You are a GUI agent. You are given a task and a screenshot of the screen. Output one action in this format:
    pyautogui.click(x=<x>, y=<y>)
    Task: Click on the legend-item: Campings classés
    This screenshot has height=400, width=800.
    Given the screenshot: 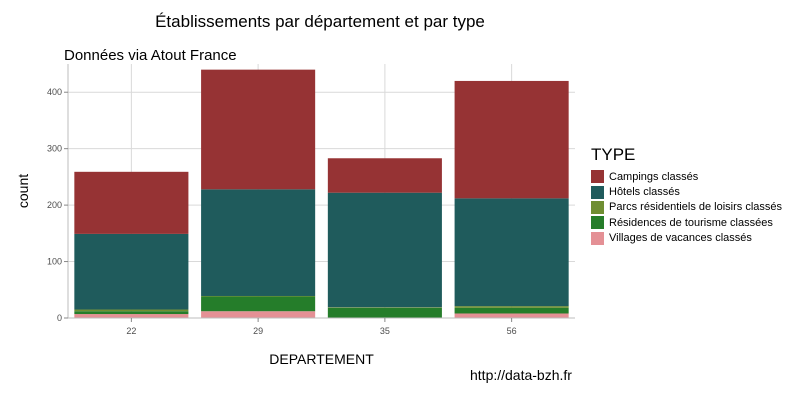 What is the action you would take?
    pyautogui.click(x=686, y=176)
    